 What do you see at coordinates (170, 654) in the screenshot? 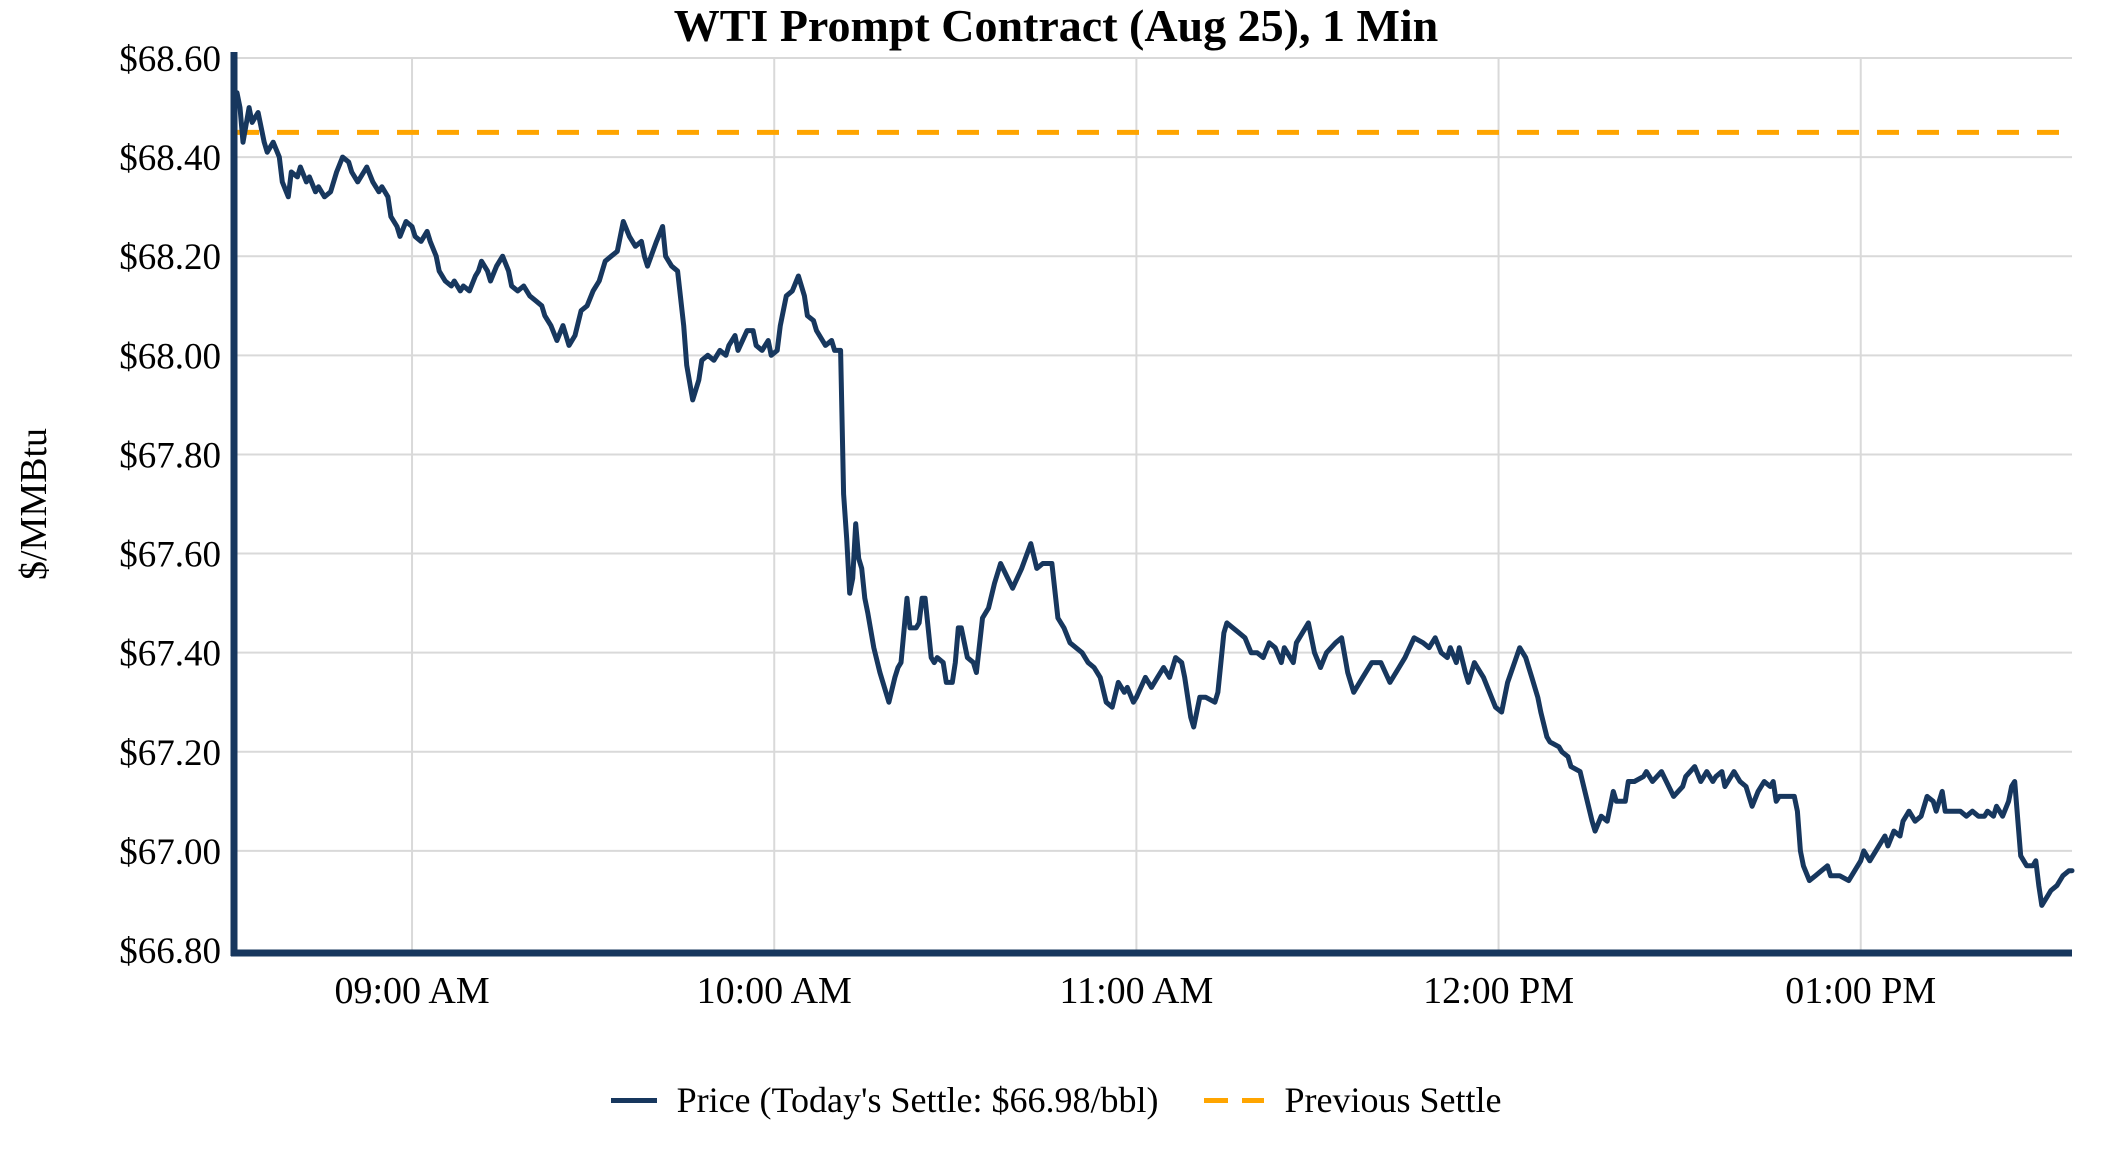
I see `y-tick-label: $67.40` at bounding box center [170, 654].